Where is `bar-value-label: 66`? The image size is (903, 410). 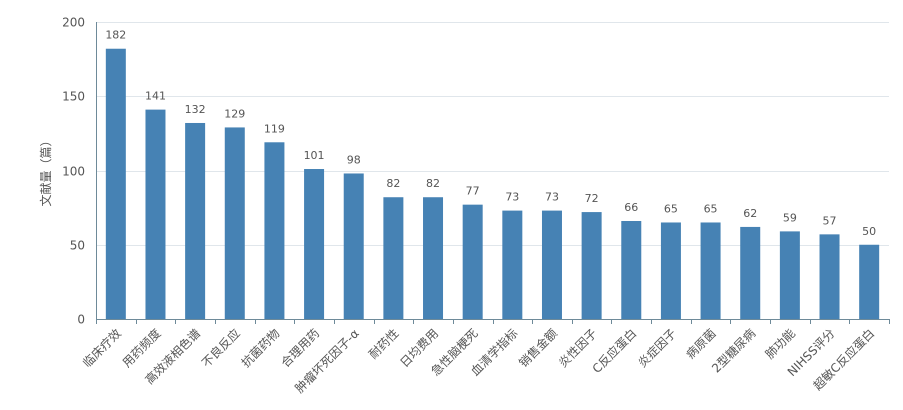 bar-value-label: 66 is located at coordinates (631, 207).